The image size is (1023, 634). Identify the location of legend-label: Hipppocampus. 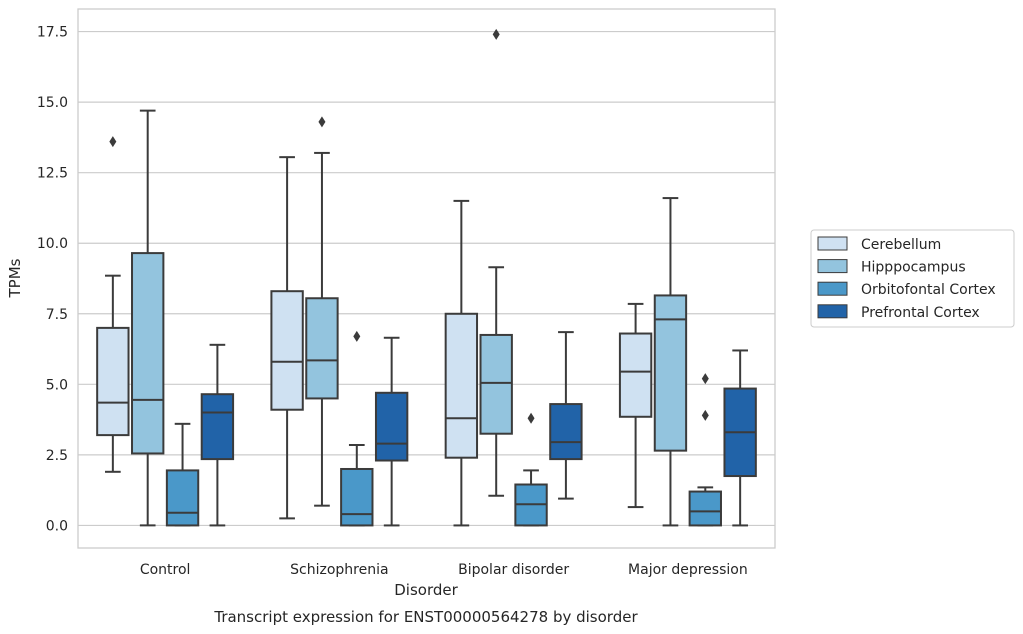
(913, 268).